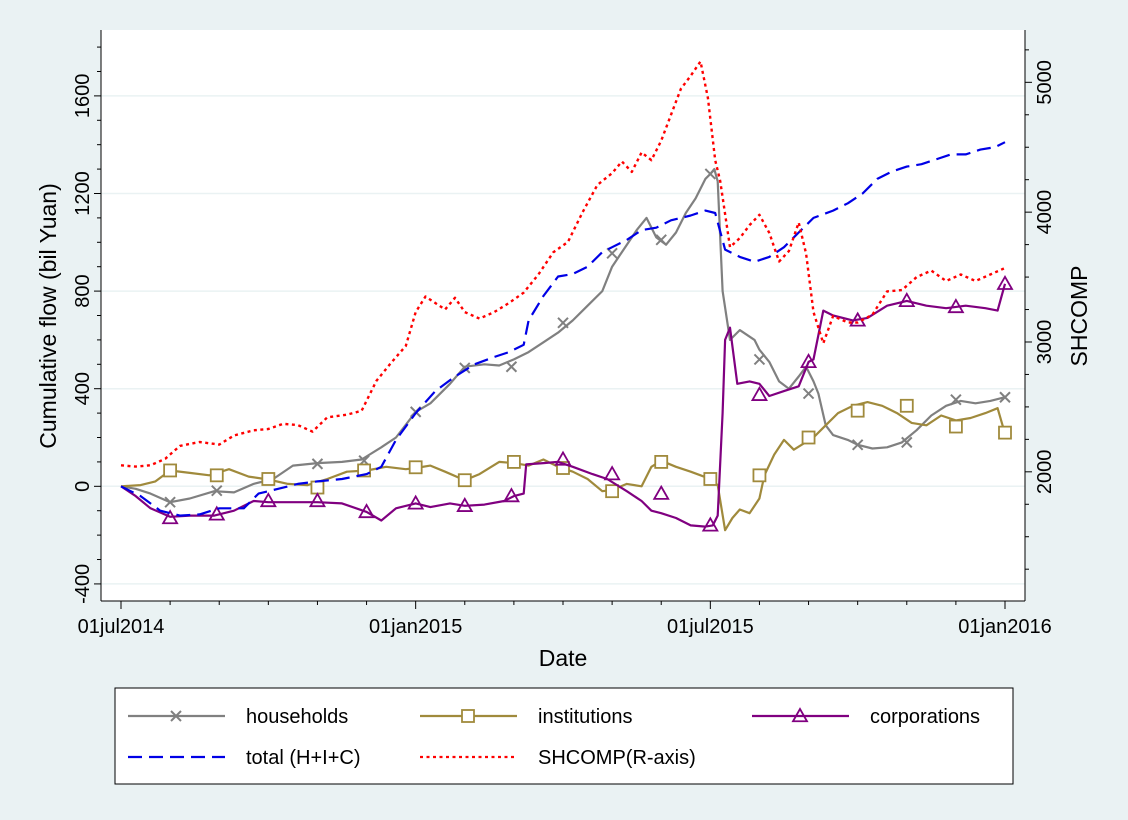 The width and height of the screenshot is (1128, 820). What do you see at coordinates (121, 627) in the screenshot?
I see `x-tick-label: 01jul2014` at bounding box center [121, 627].